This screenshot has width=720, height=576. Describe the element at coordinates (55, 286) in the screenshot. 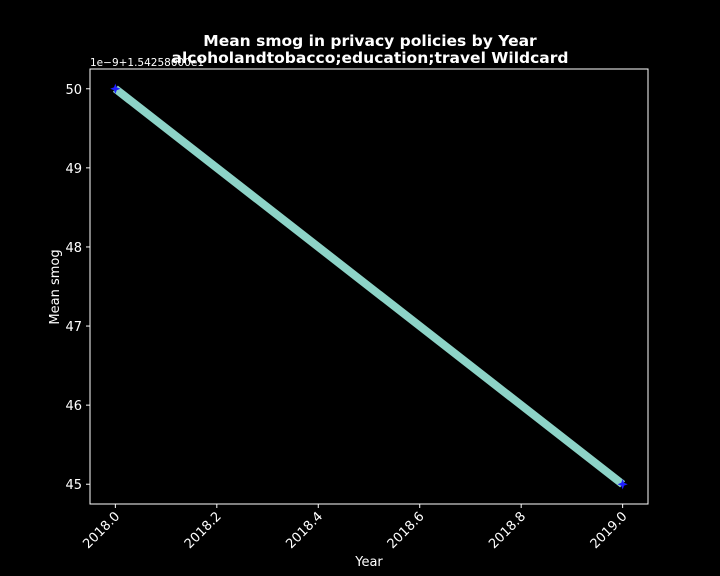

I see `y-axis-label: Mean smog` at that location.